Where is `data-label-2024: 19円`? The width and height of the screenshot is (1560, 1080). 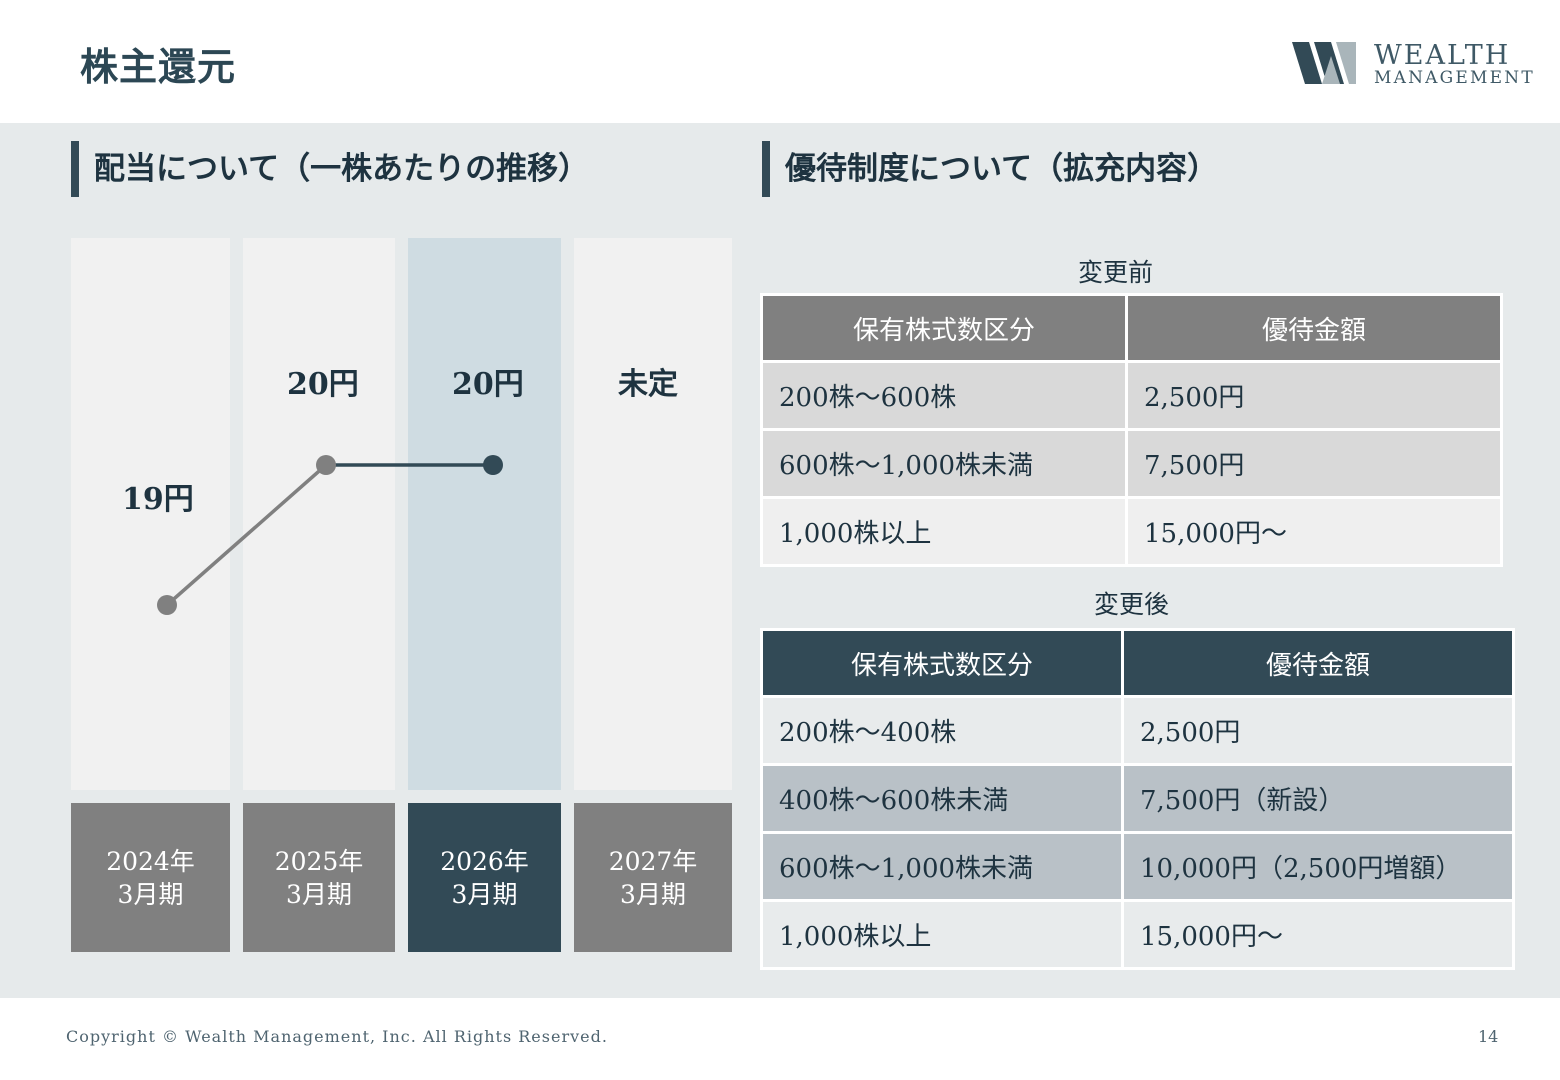
data-label-2024: 19円 is located at coordinates (158, 499).